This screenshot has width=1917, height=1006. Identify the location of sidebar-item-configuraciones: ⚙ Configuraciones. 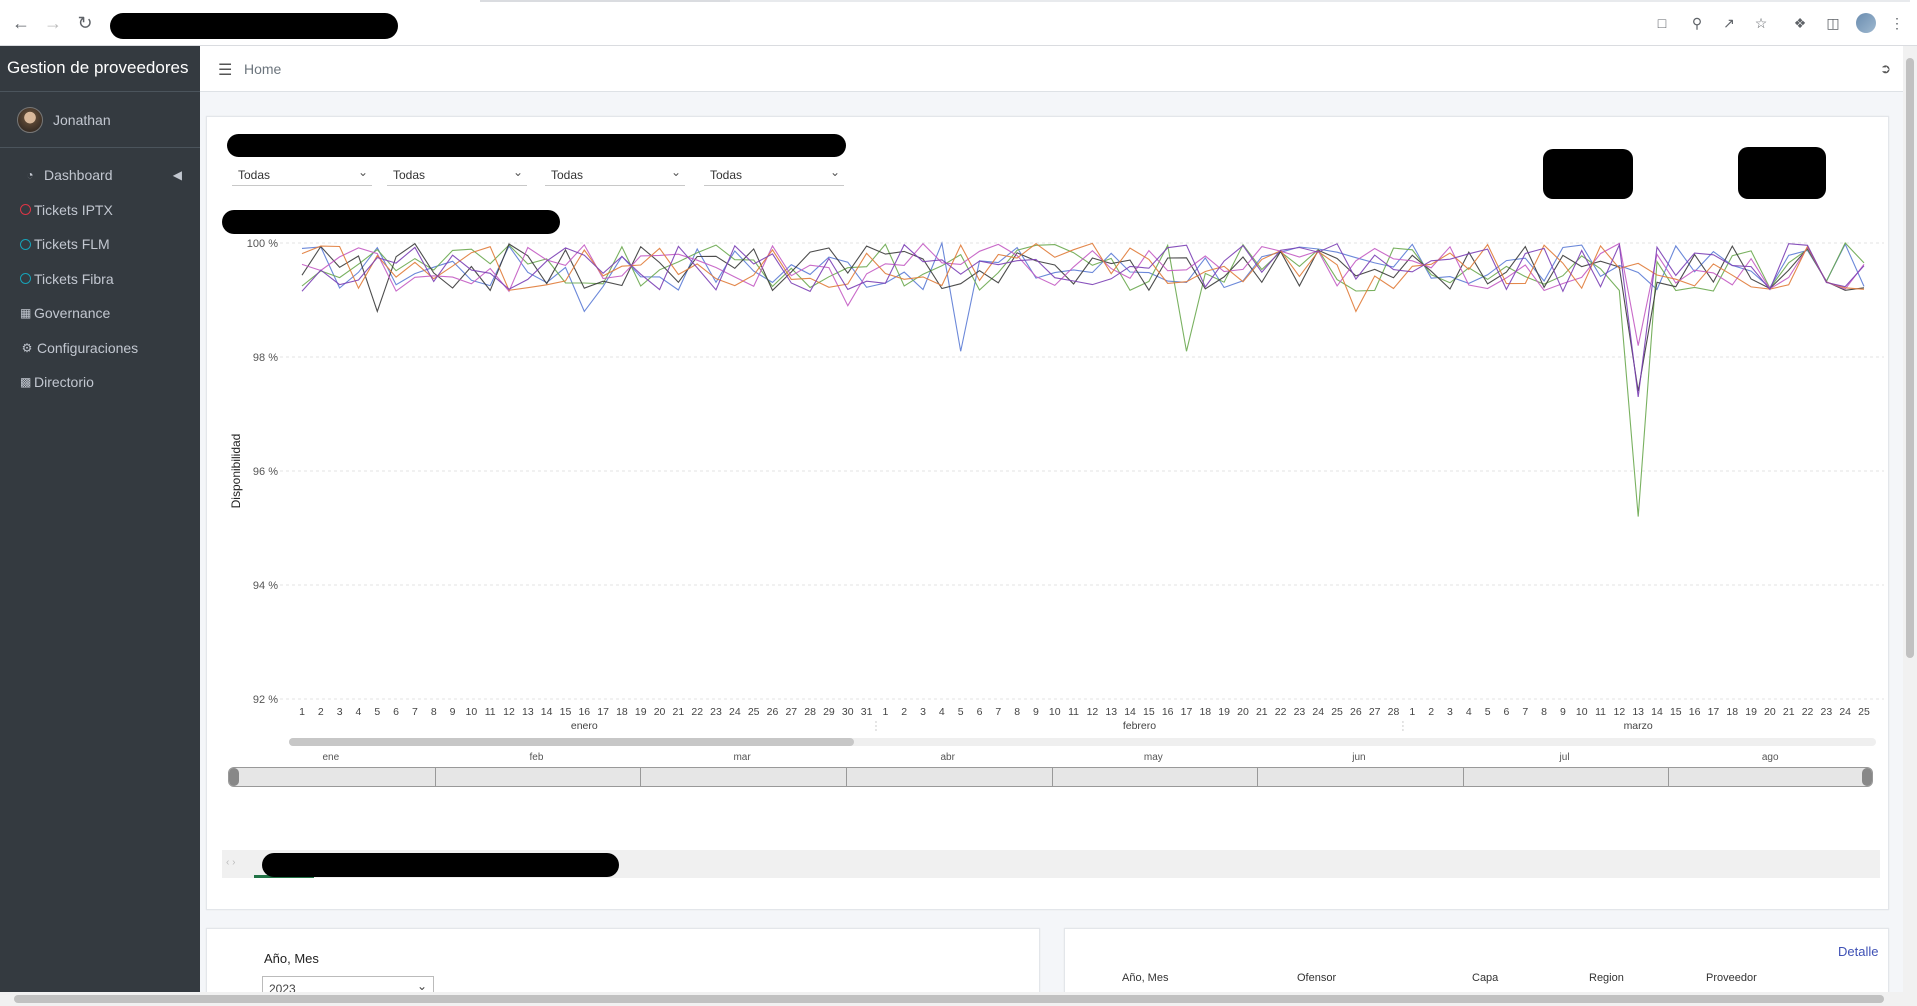
(100, 348).